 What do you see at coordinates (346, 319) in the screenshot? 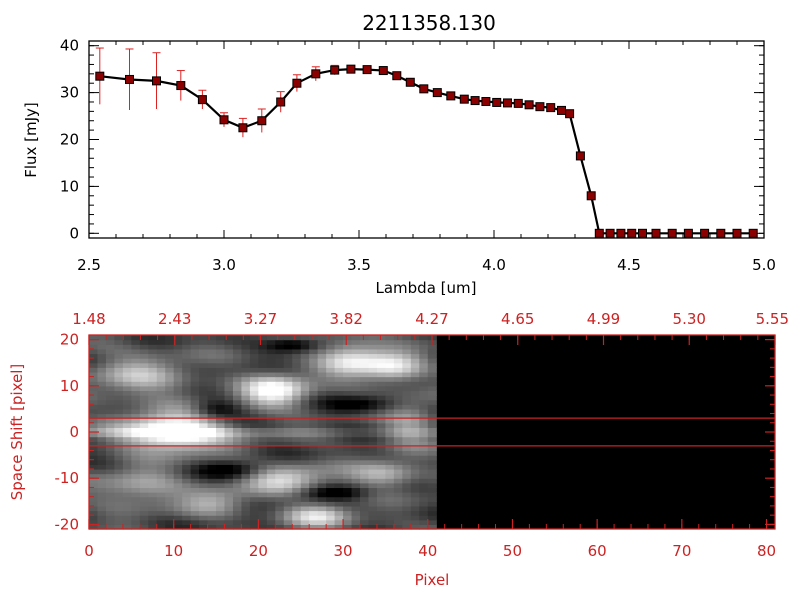
I see `image-top-tick-label: 3.82` at bounding box center [346, 319].